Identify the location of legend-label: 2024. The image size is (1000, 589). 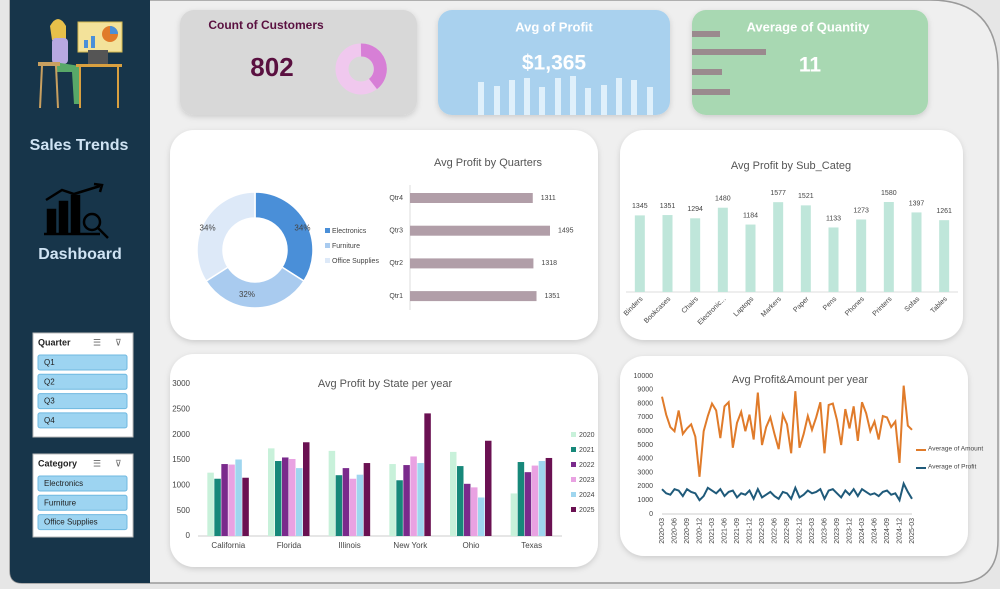
(587, 495).